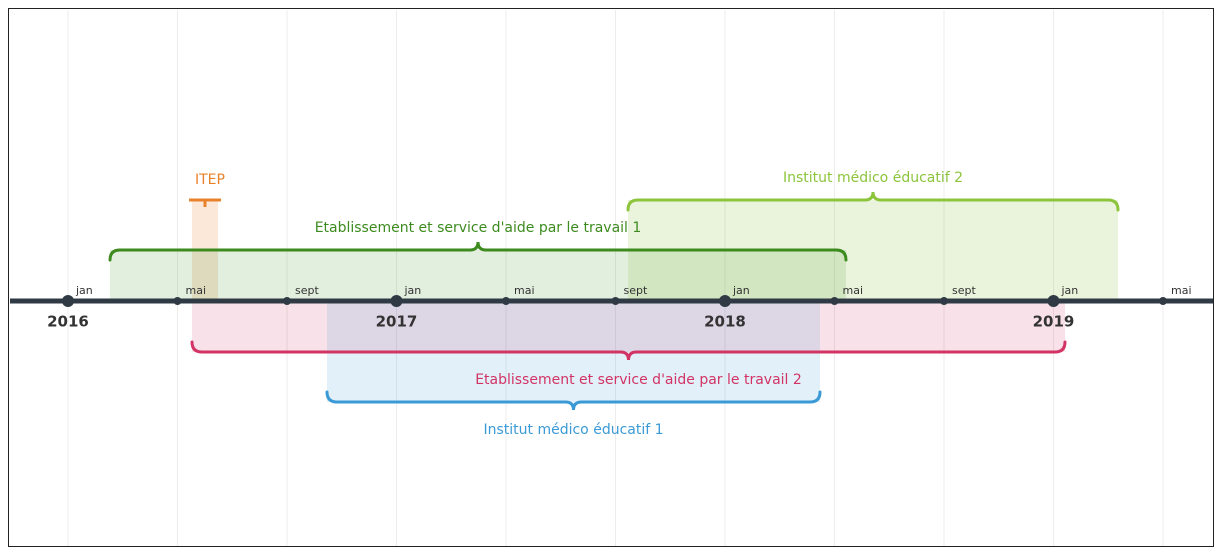 This screenshot has width=1215, height=548. Describe the element at coordinates (873, 178) in the screenshot. I see `period-label: Institut médico éducatif 2` at that location.